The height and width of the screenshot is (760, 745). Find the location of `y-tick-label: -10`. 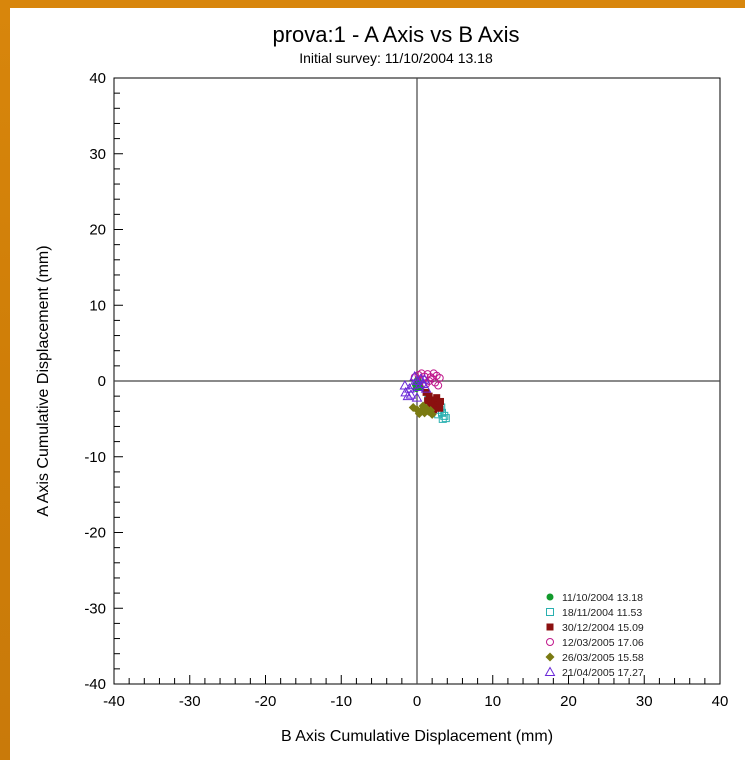

y-tick-label: -10 is located at coordinates (95, 457).